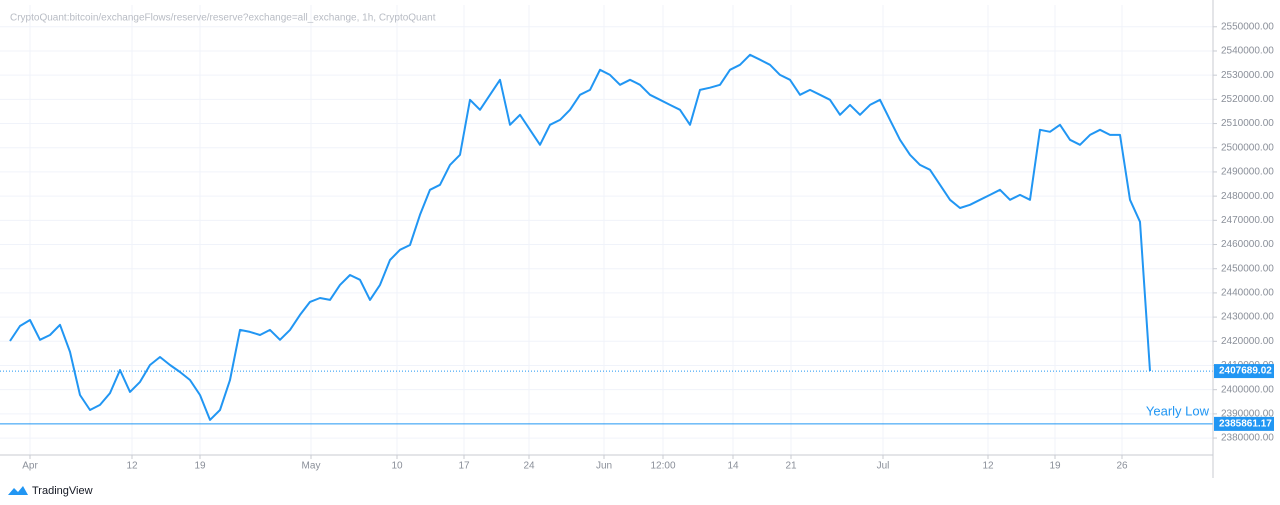 This screenshot has height=505, width=1280. I want to click on y-tick-label: 2540000.00, so click(1247, 51).